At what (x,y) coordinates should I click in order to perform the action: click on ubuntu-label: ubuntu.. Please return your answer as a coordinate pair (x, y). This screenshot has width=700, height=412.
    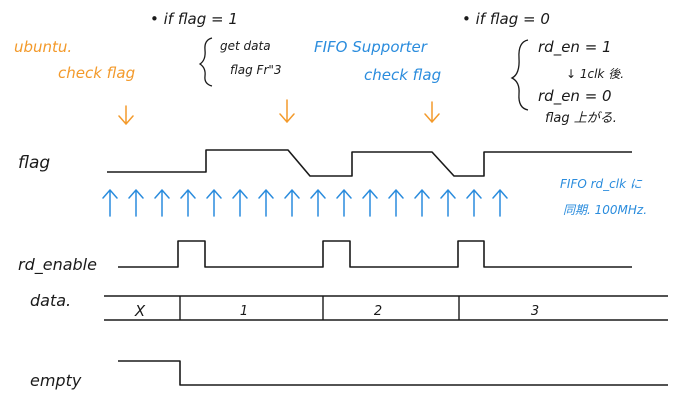
    Looking at the image, I should click on (43, 47).